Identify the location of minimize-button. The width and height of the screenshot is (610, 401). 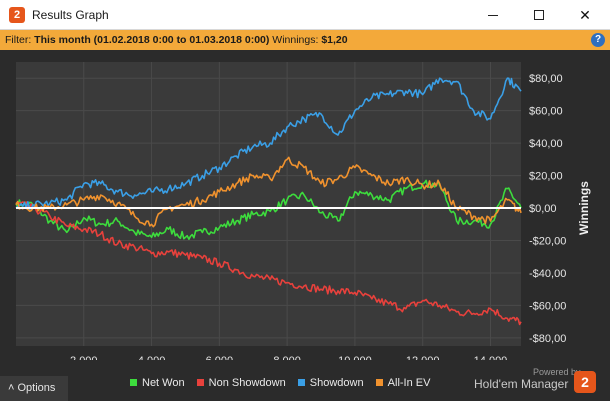
(493, 15).